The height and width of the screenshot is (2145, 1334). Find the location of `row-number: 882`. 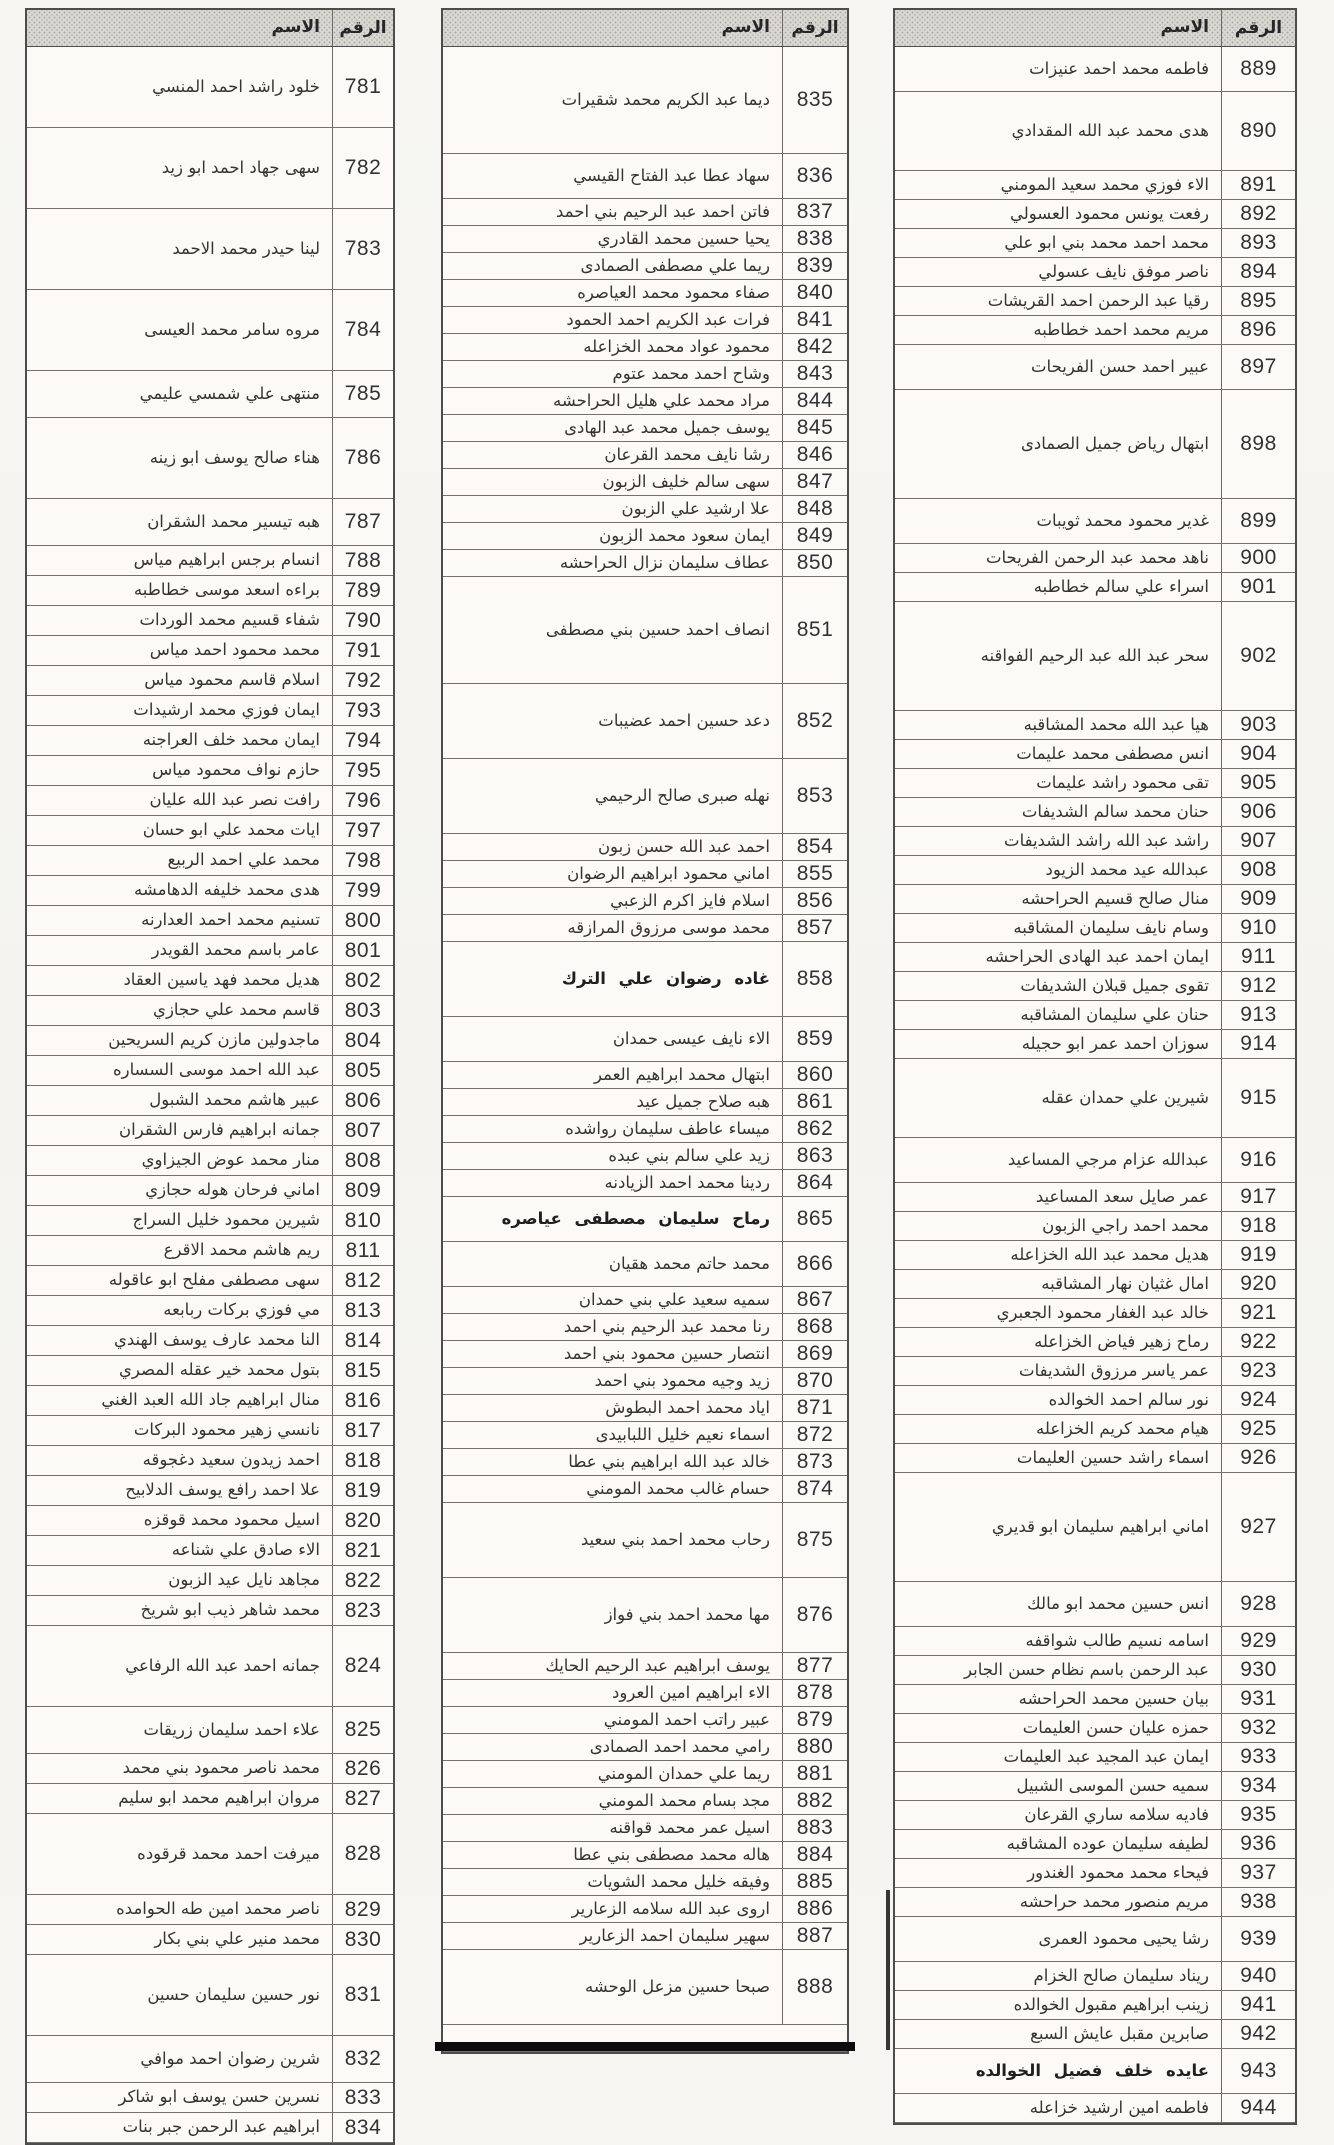

row-number: 882 is located at coordinates (814, 1801).